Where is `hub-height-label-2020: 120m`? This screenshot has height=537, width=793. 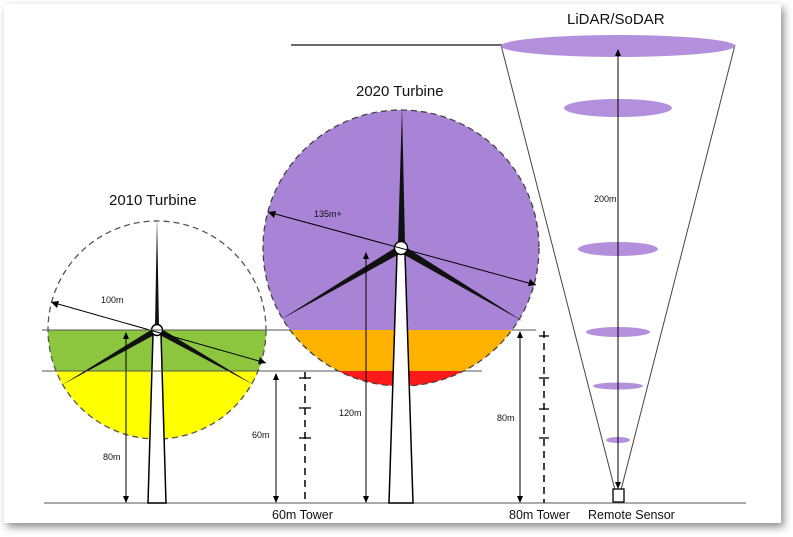
hub-height-label-2020: 120m is located at coordinates (350, 413).